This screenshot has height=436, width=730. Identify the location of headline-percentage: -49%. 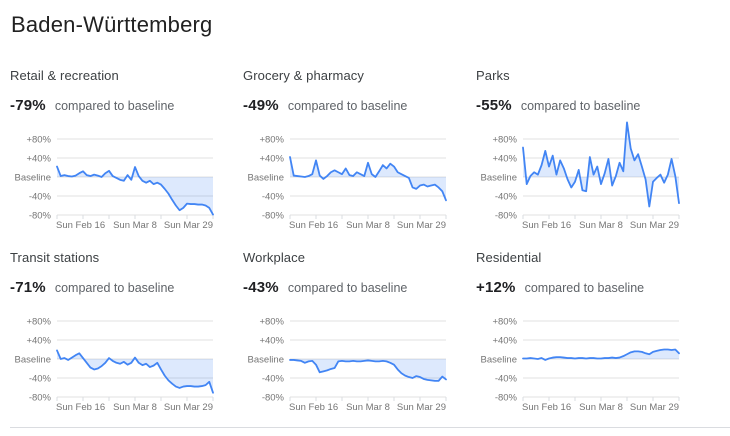
(261, 105).